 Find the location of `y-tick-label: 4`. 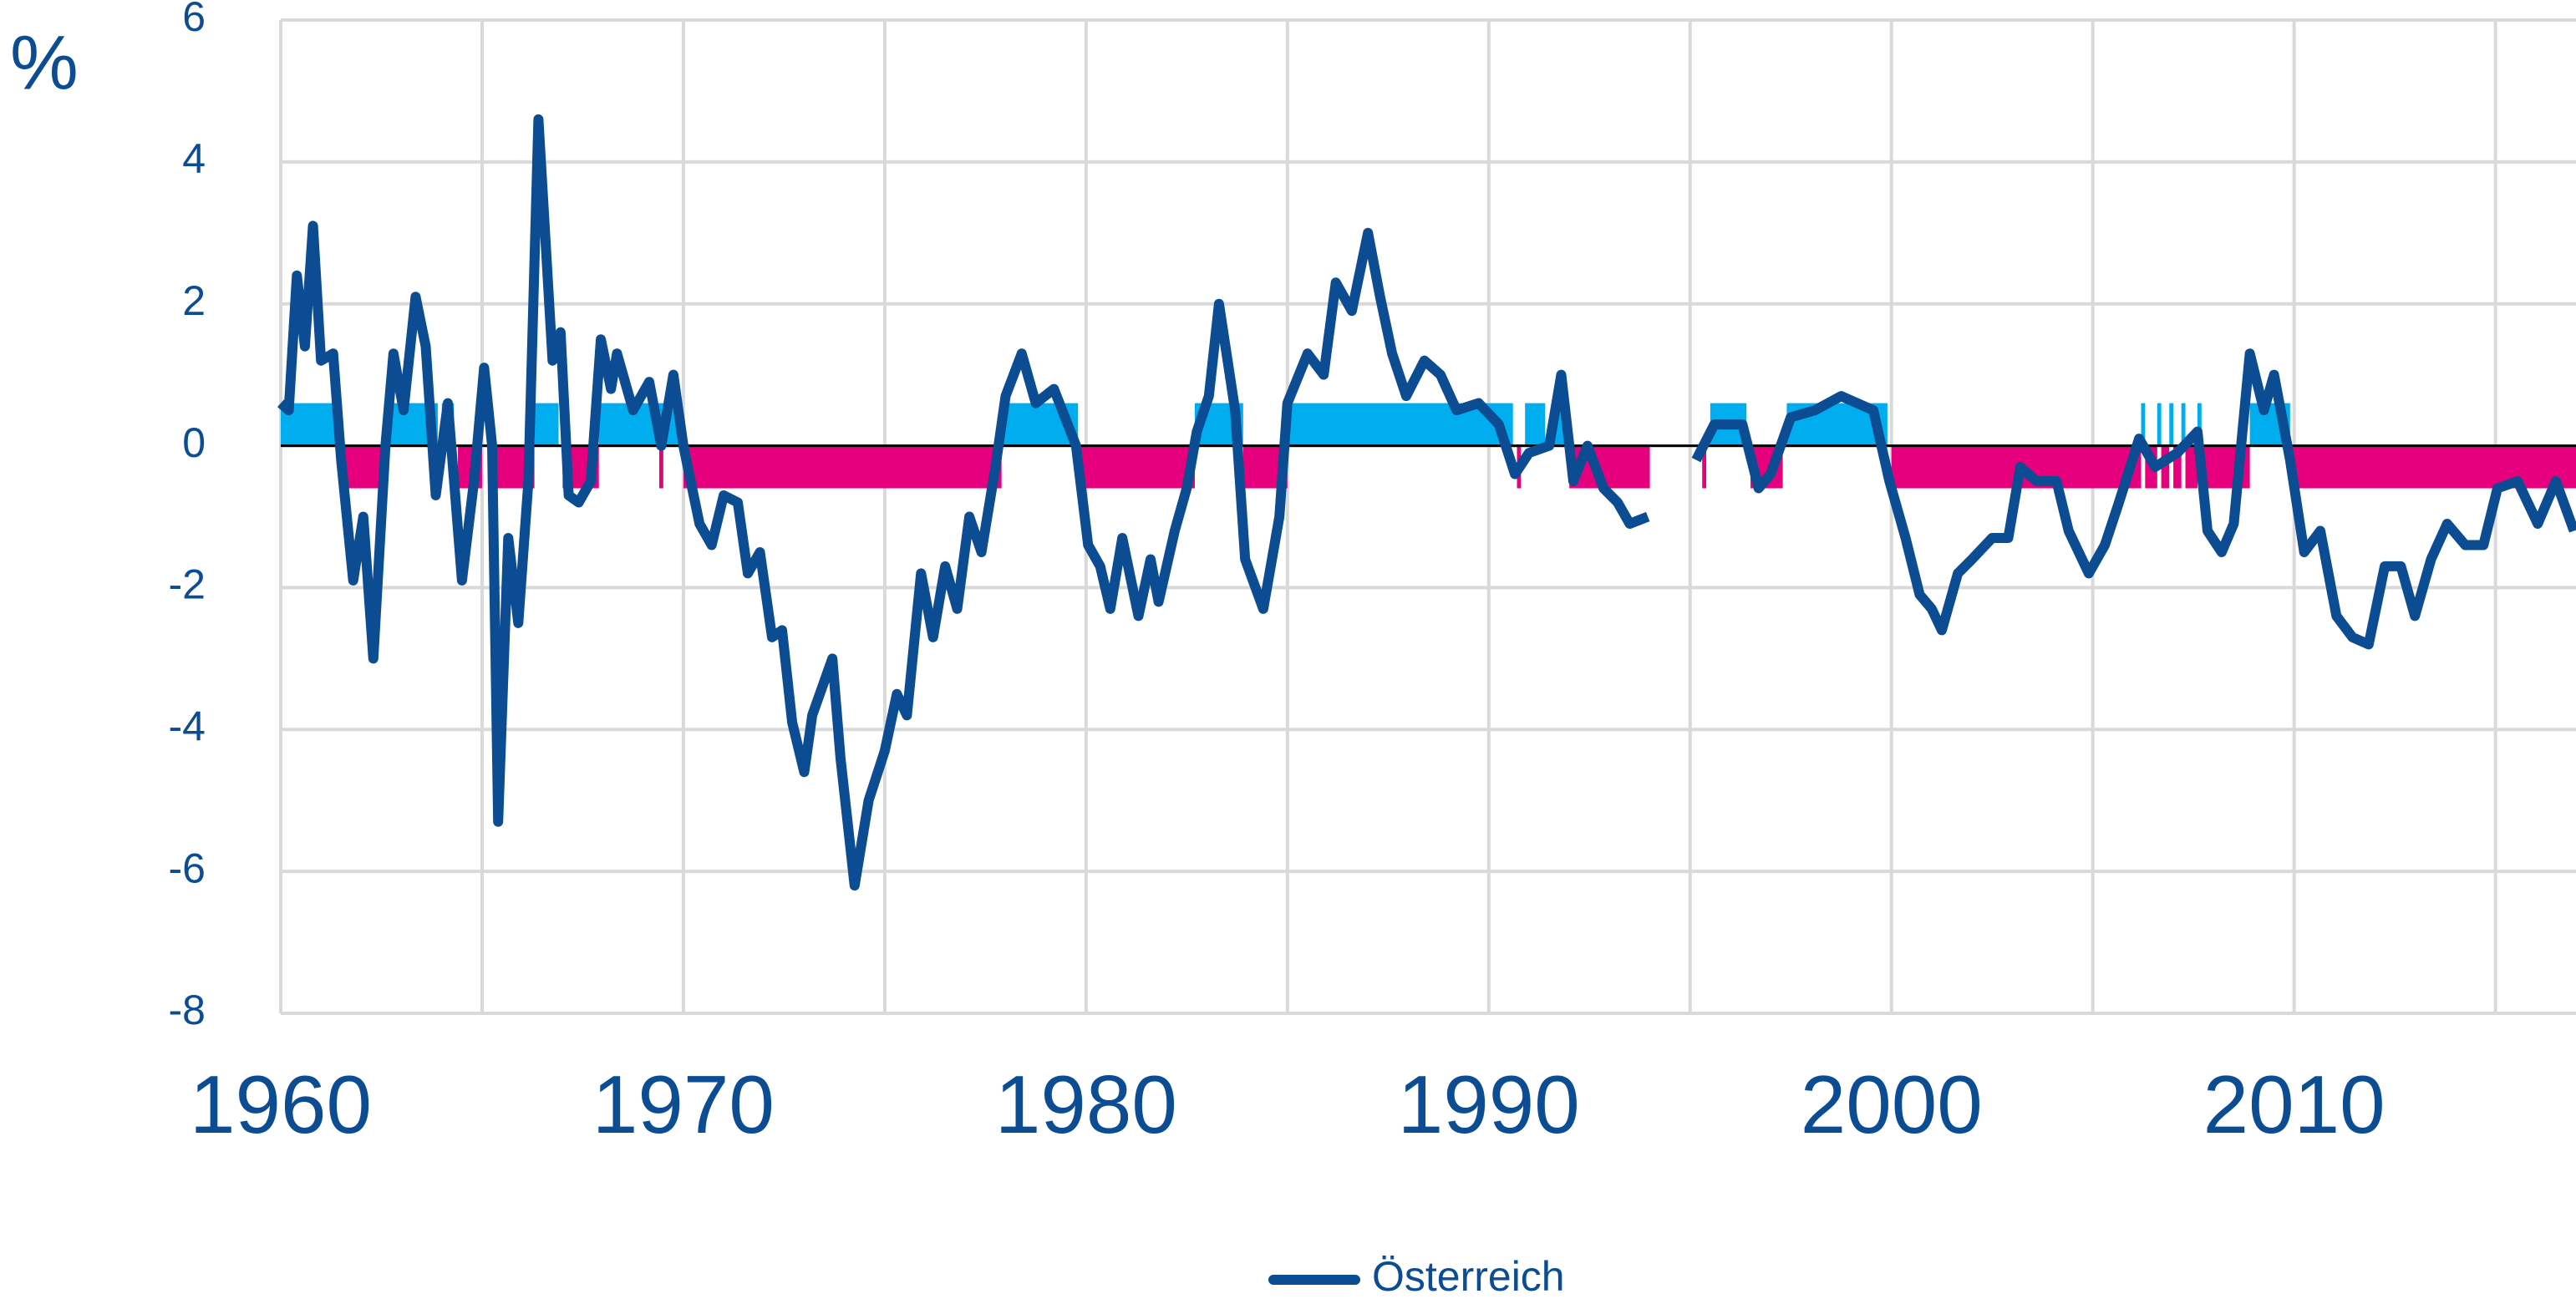

y-tick-label: 4 is located at coordinates (194, 158).